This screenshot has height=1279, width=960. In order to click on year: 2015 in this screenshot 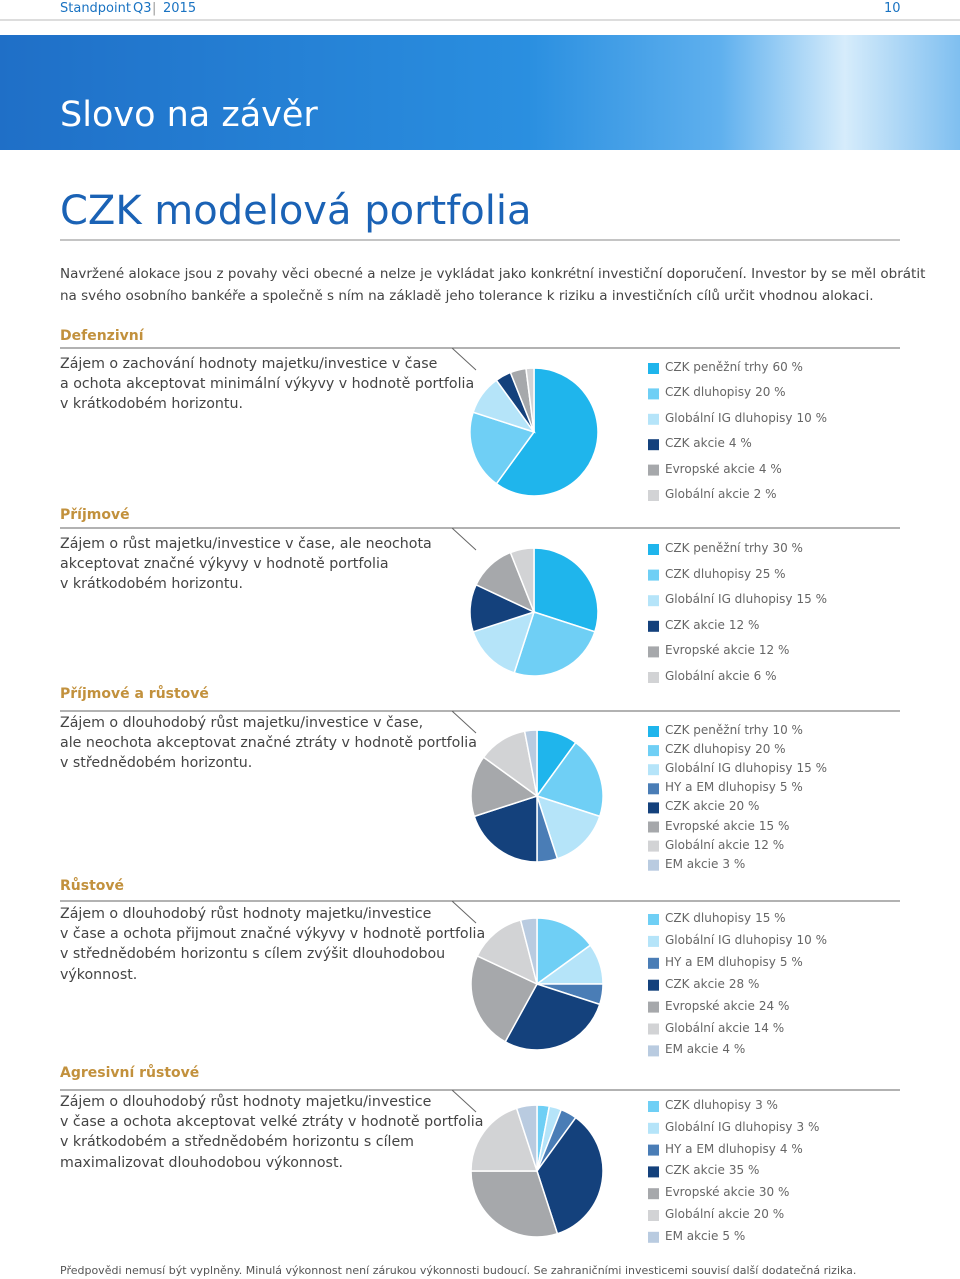, I will do `click(180, 8)`.